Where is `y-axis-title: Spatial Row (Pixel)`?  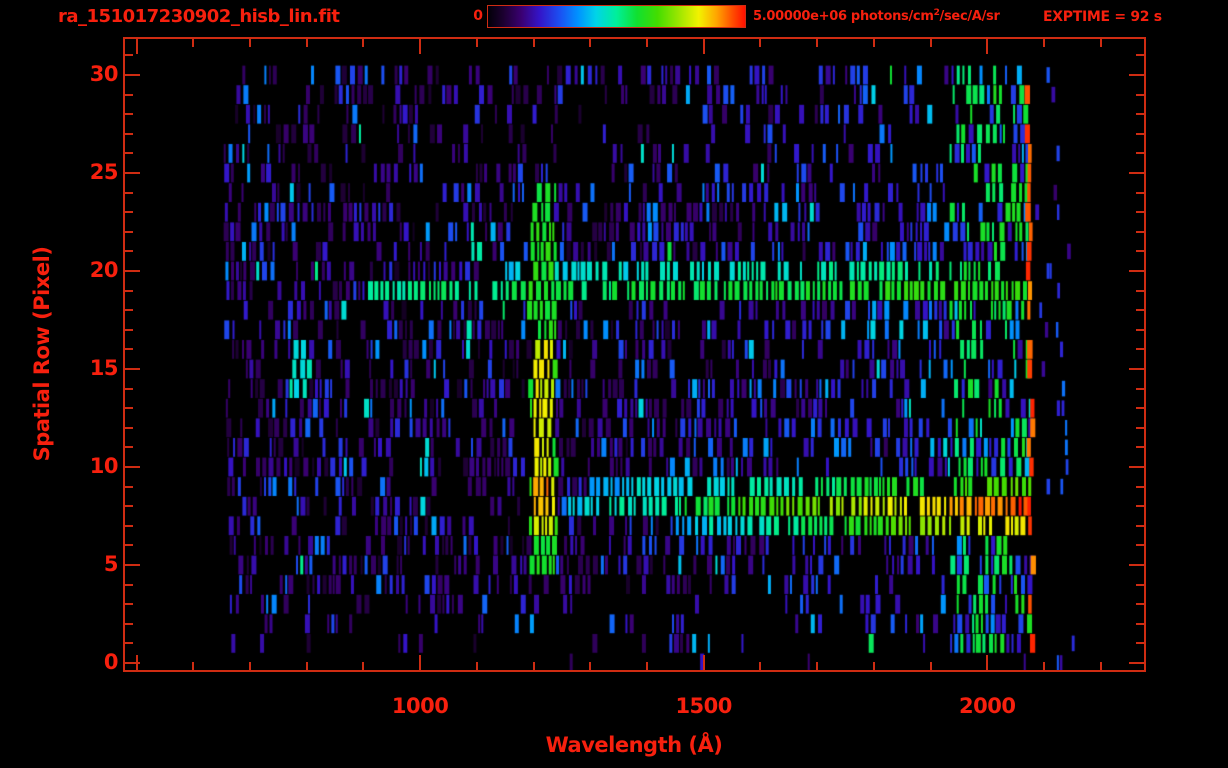 y-axis-title: Spatial Row (Pixel) is located at coordinates (42, 354).